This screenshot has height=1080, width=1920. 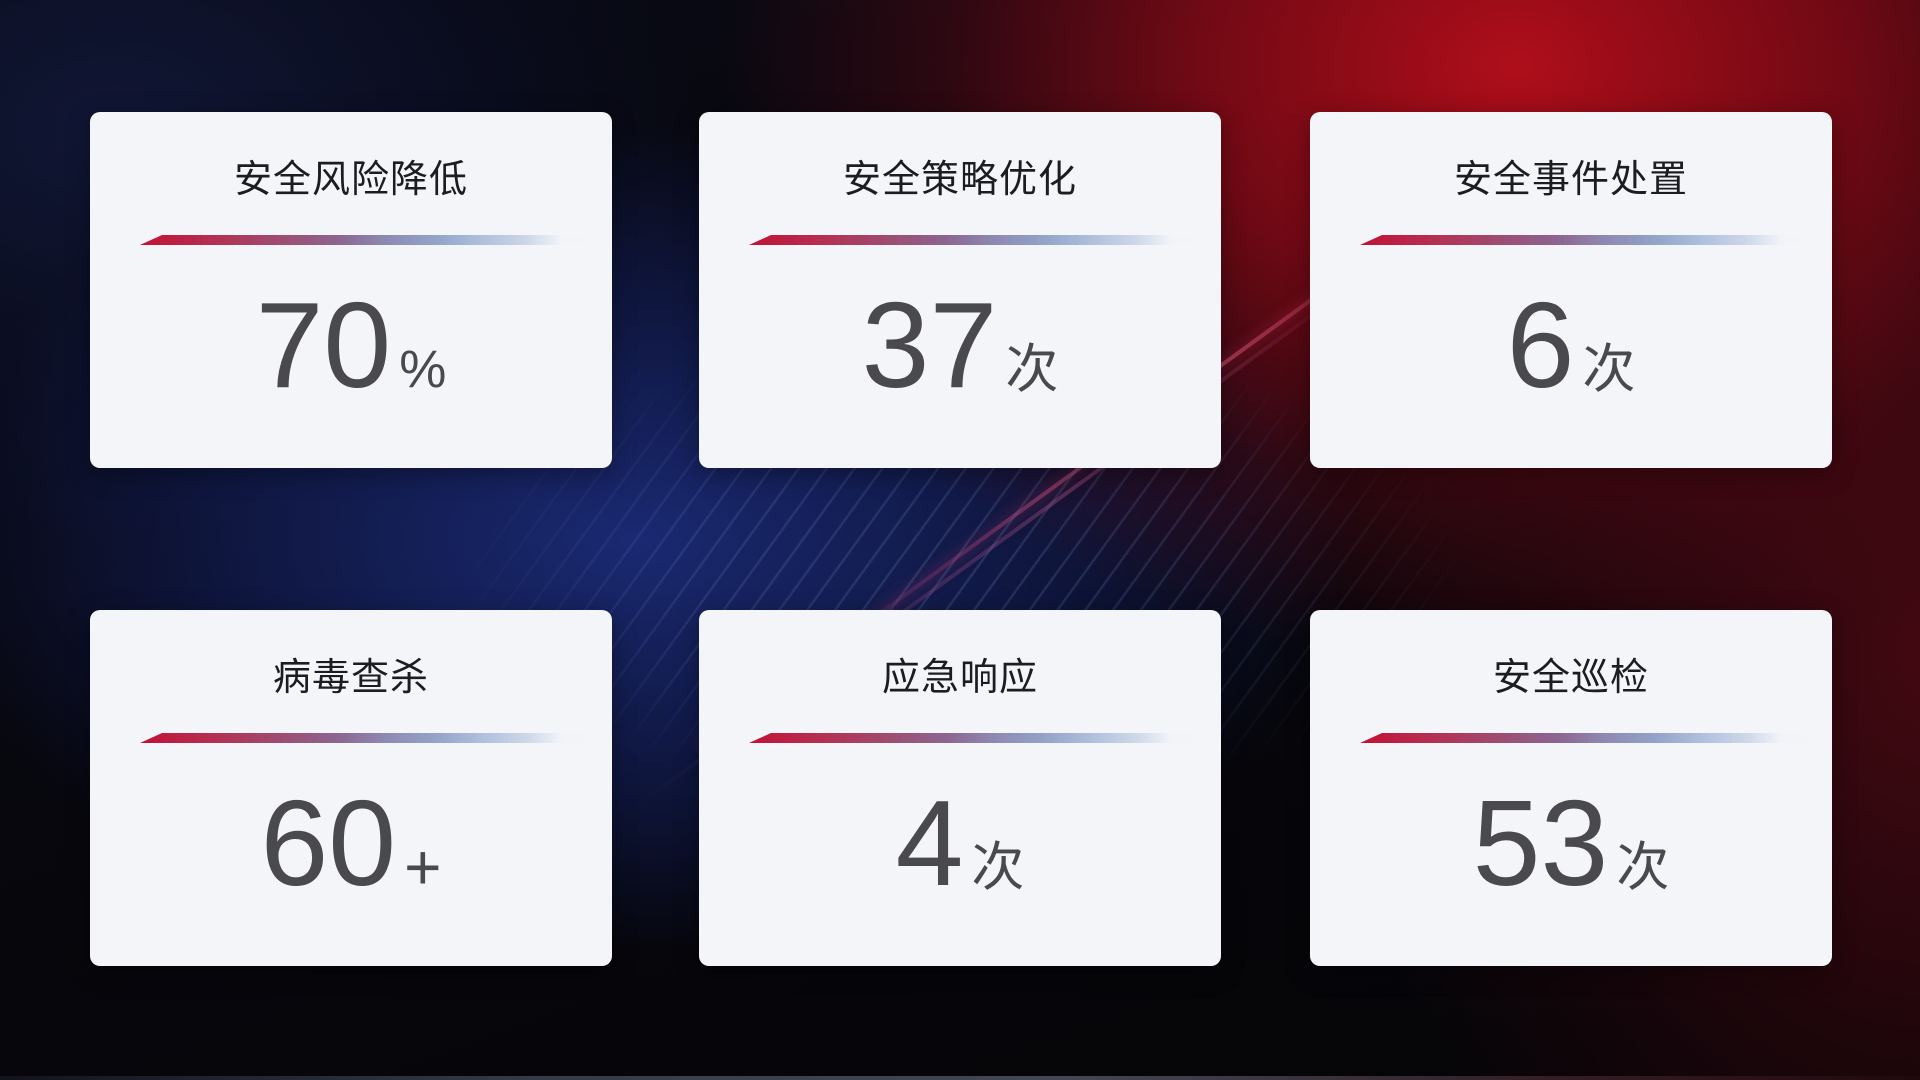 I want to click on card-value: 60, so click(x=328, y=843).